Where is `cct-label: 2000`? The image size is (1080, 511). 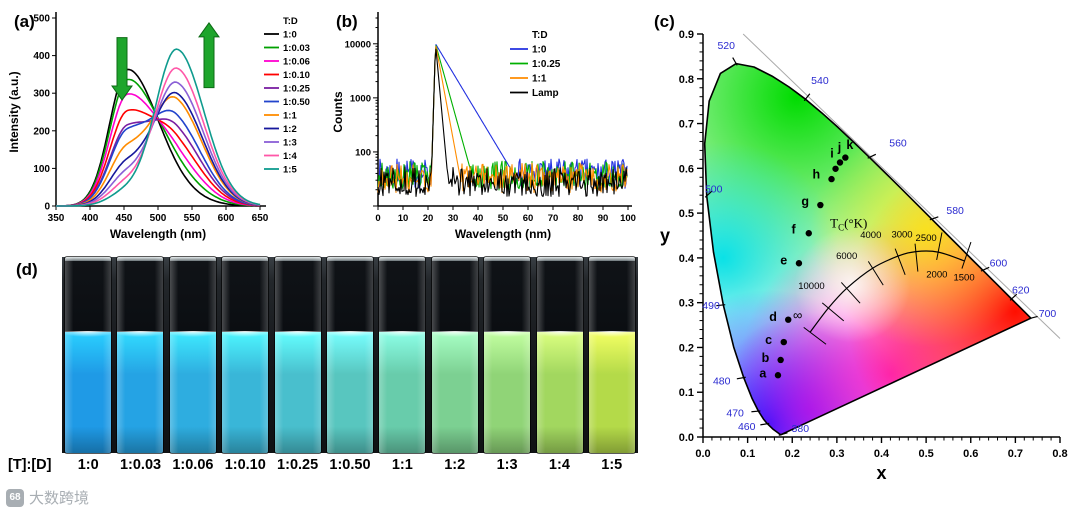 cct-label: 2000 is located at coordinates (936, 275).